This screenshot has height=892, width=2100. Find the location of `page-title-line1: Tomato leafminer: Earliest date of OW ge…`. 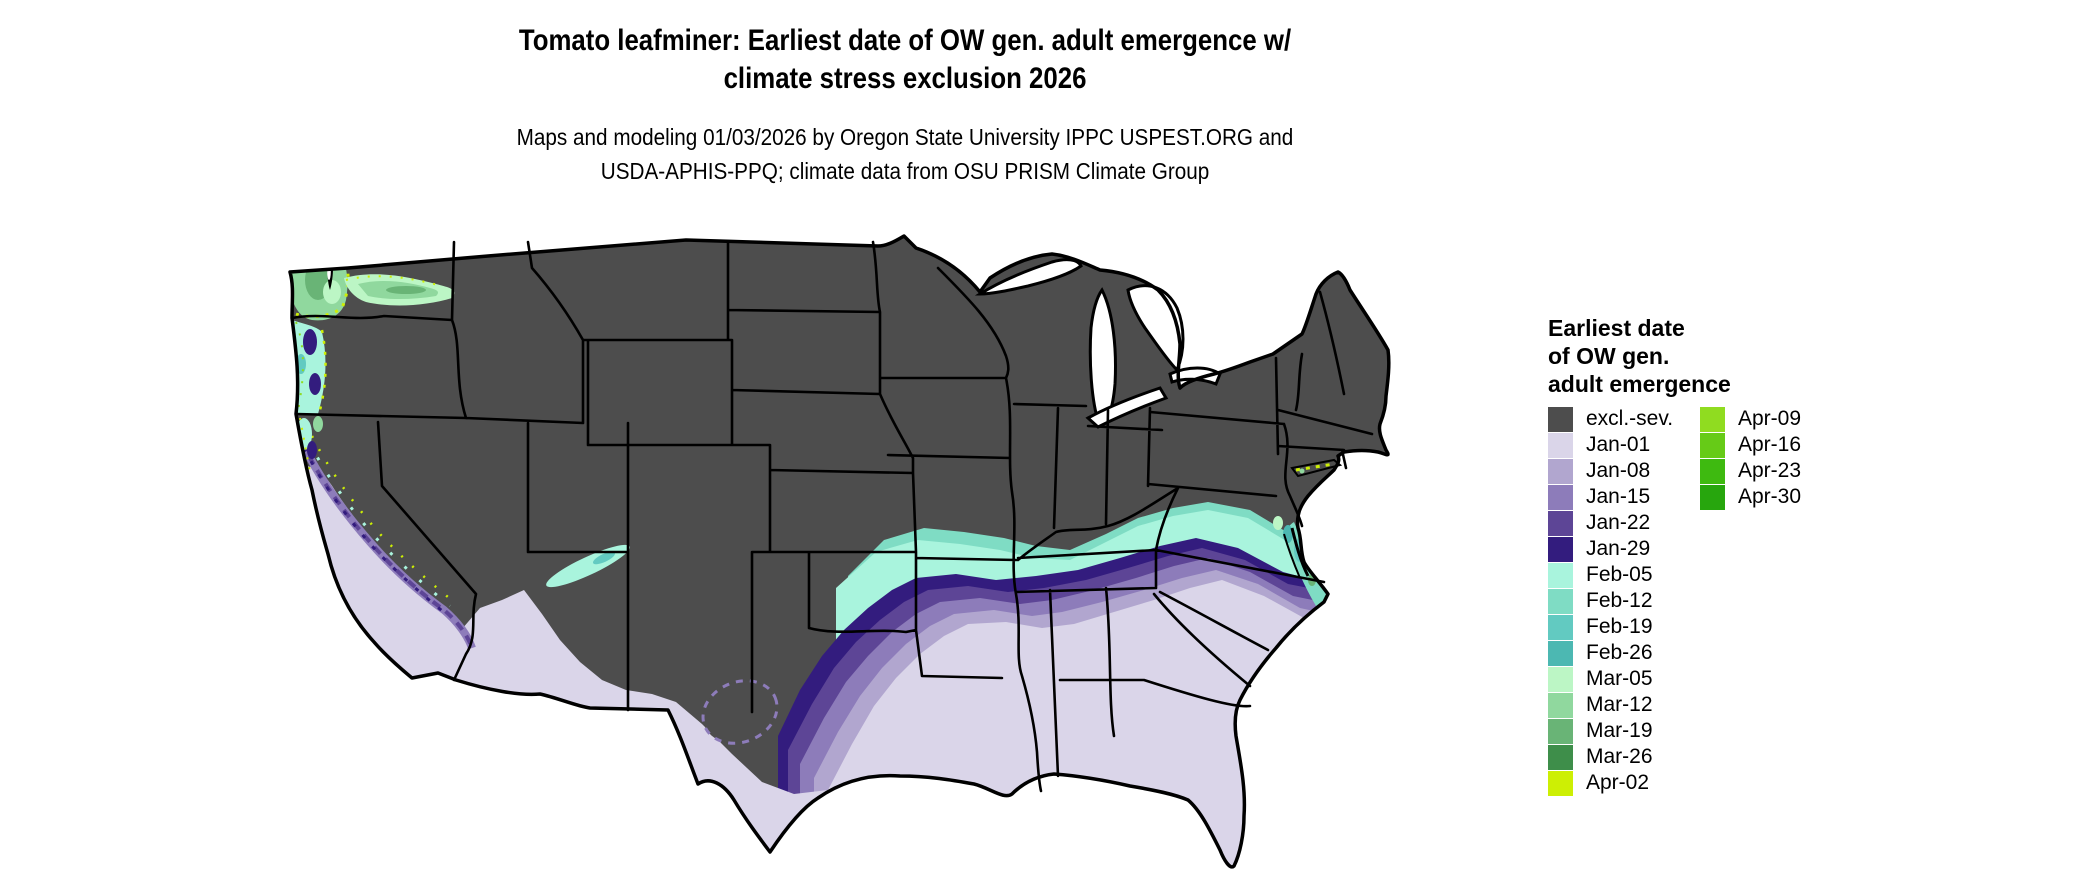

page-title-line1: Tomato leafminer: Earliest date of OW ge… is located at coordinates (905, 40).